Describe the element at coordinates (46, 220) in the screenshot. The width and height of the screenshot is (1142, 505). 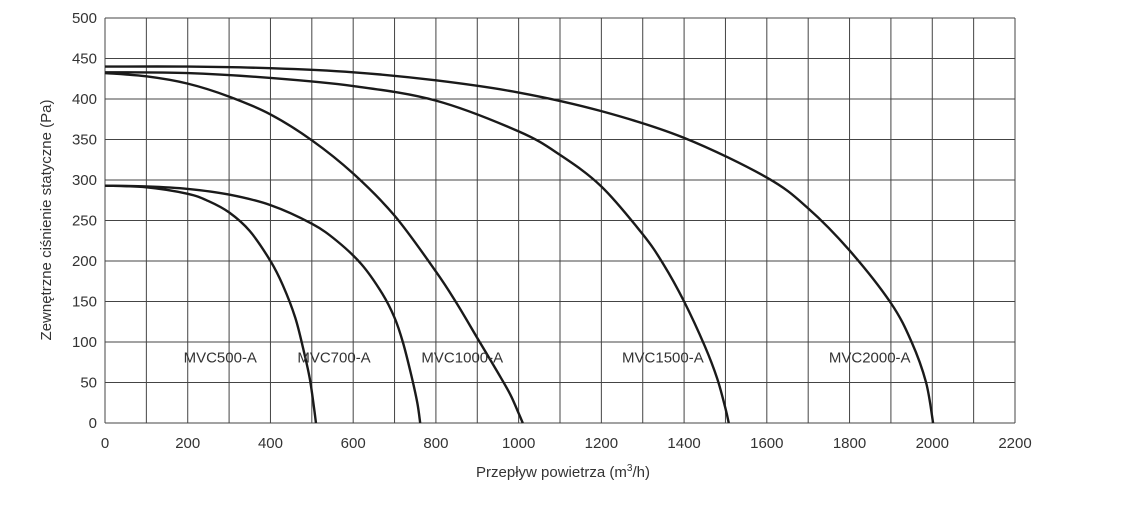
I see `y-axis-title: Zewnętrzne ciśnienie statyczne (Pa)` at that location.